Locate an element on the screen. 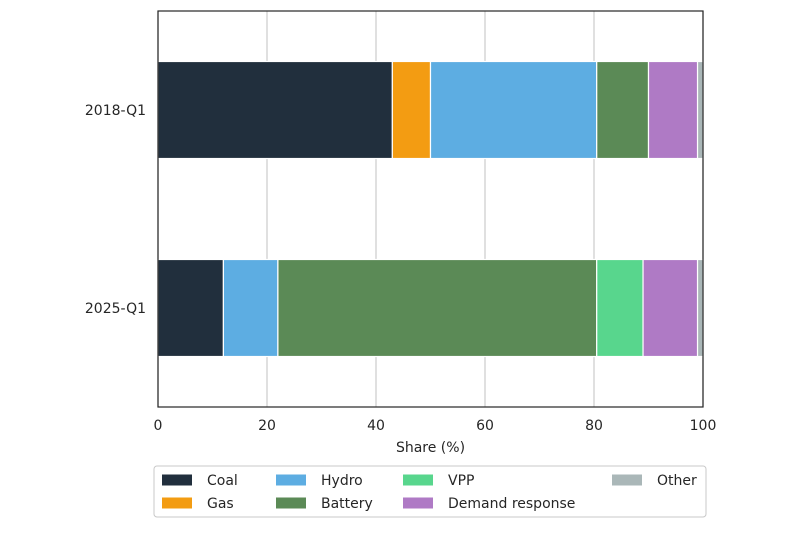  bar-2018-q1-demand-response is located at coordinates (673, 110).